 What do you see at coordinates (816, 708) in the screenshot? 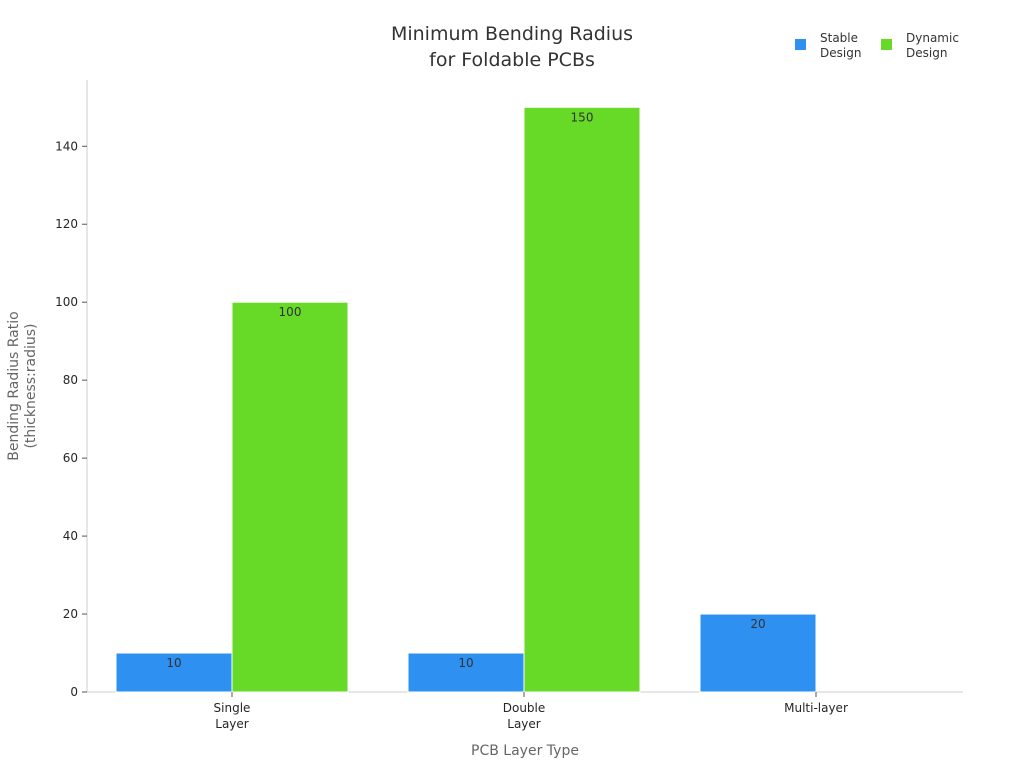
I see `x-tick-label: Multi-layer` at bounding box center [816, 708].